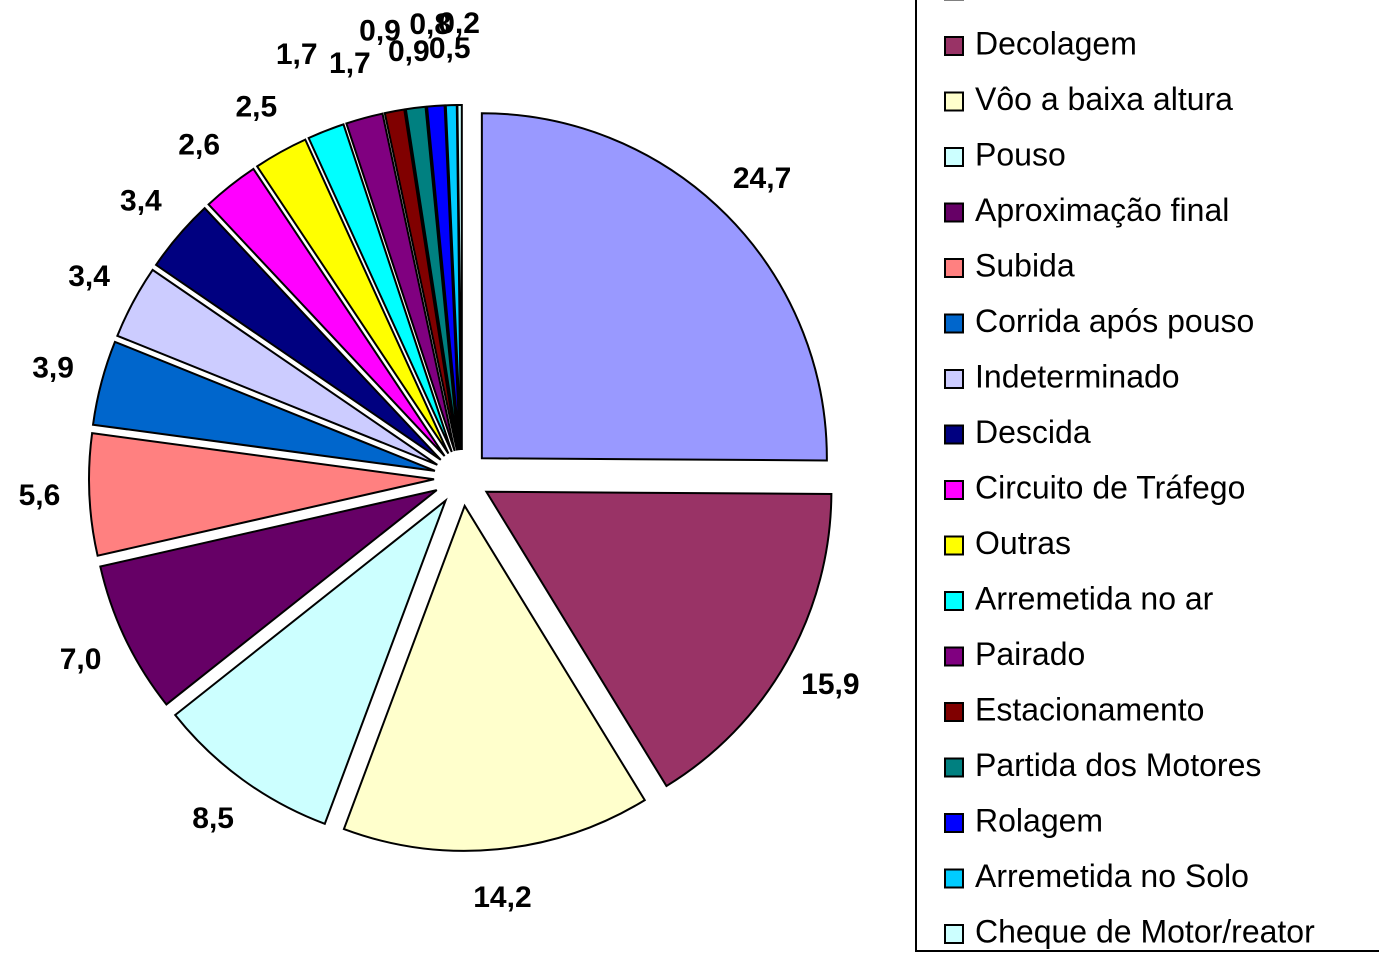  What do you see at coordinates (1056, 43) in the screenshot?
I see `legend-label: Decolagem` at bounding box center [1056, 43].